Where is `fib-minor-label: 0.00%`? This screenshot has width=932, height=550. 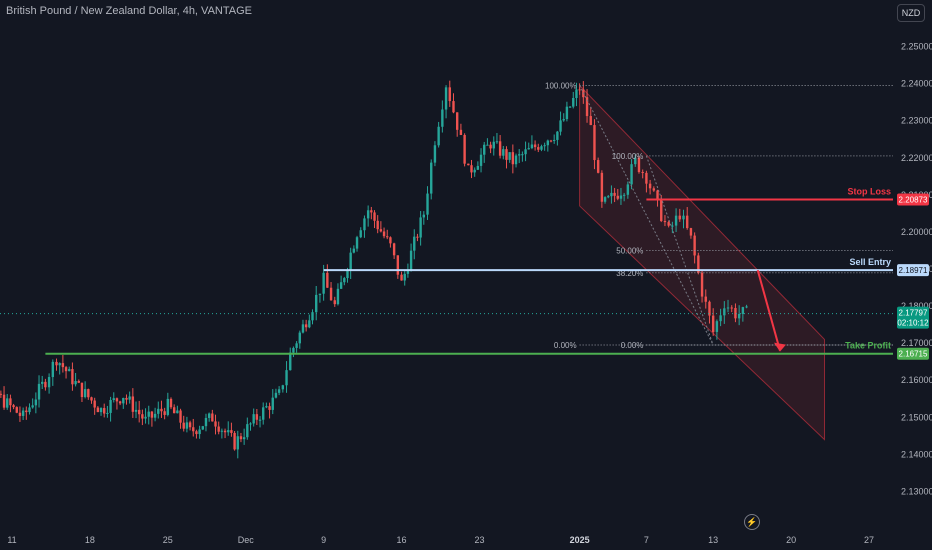
fib-minor-label: 0.00% is located at coordinates (632, 345).